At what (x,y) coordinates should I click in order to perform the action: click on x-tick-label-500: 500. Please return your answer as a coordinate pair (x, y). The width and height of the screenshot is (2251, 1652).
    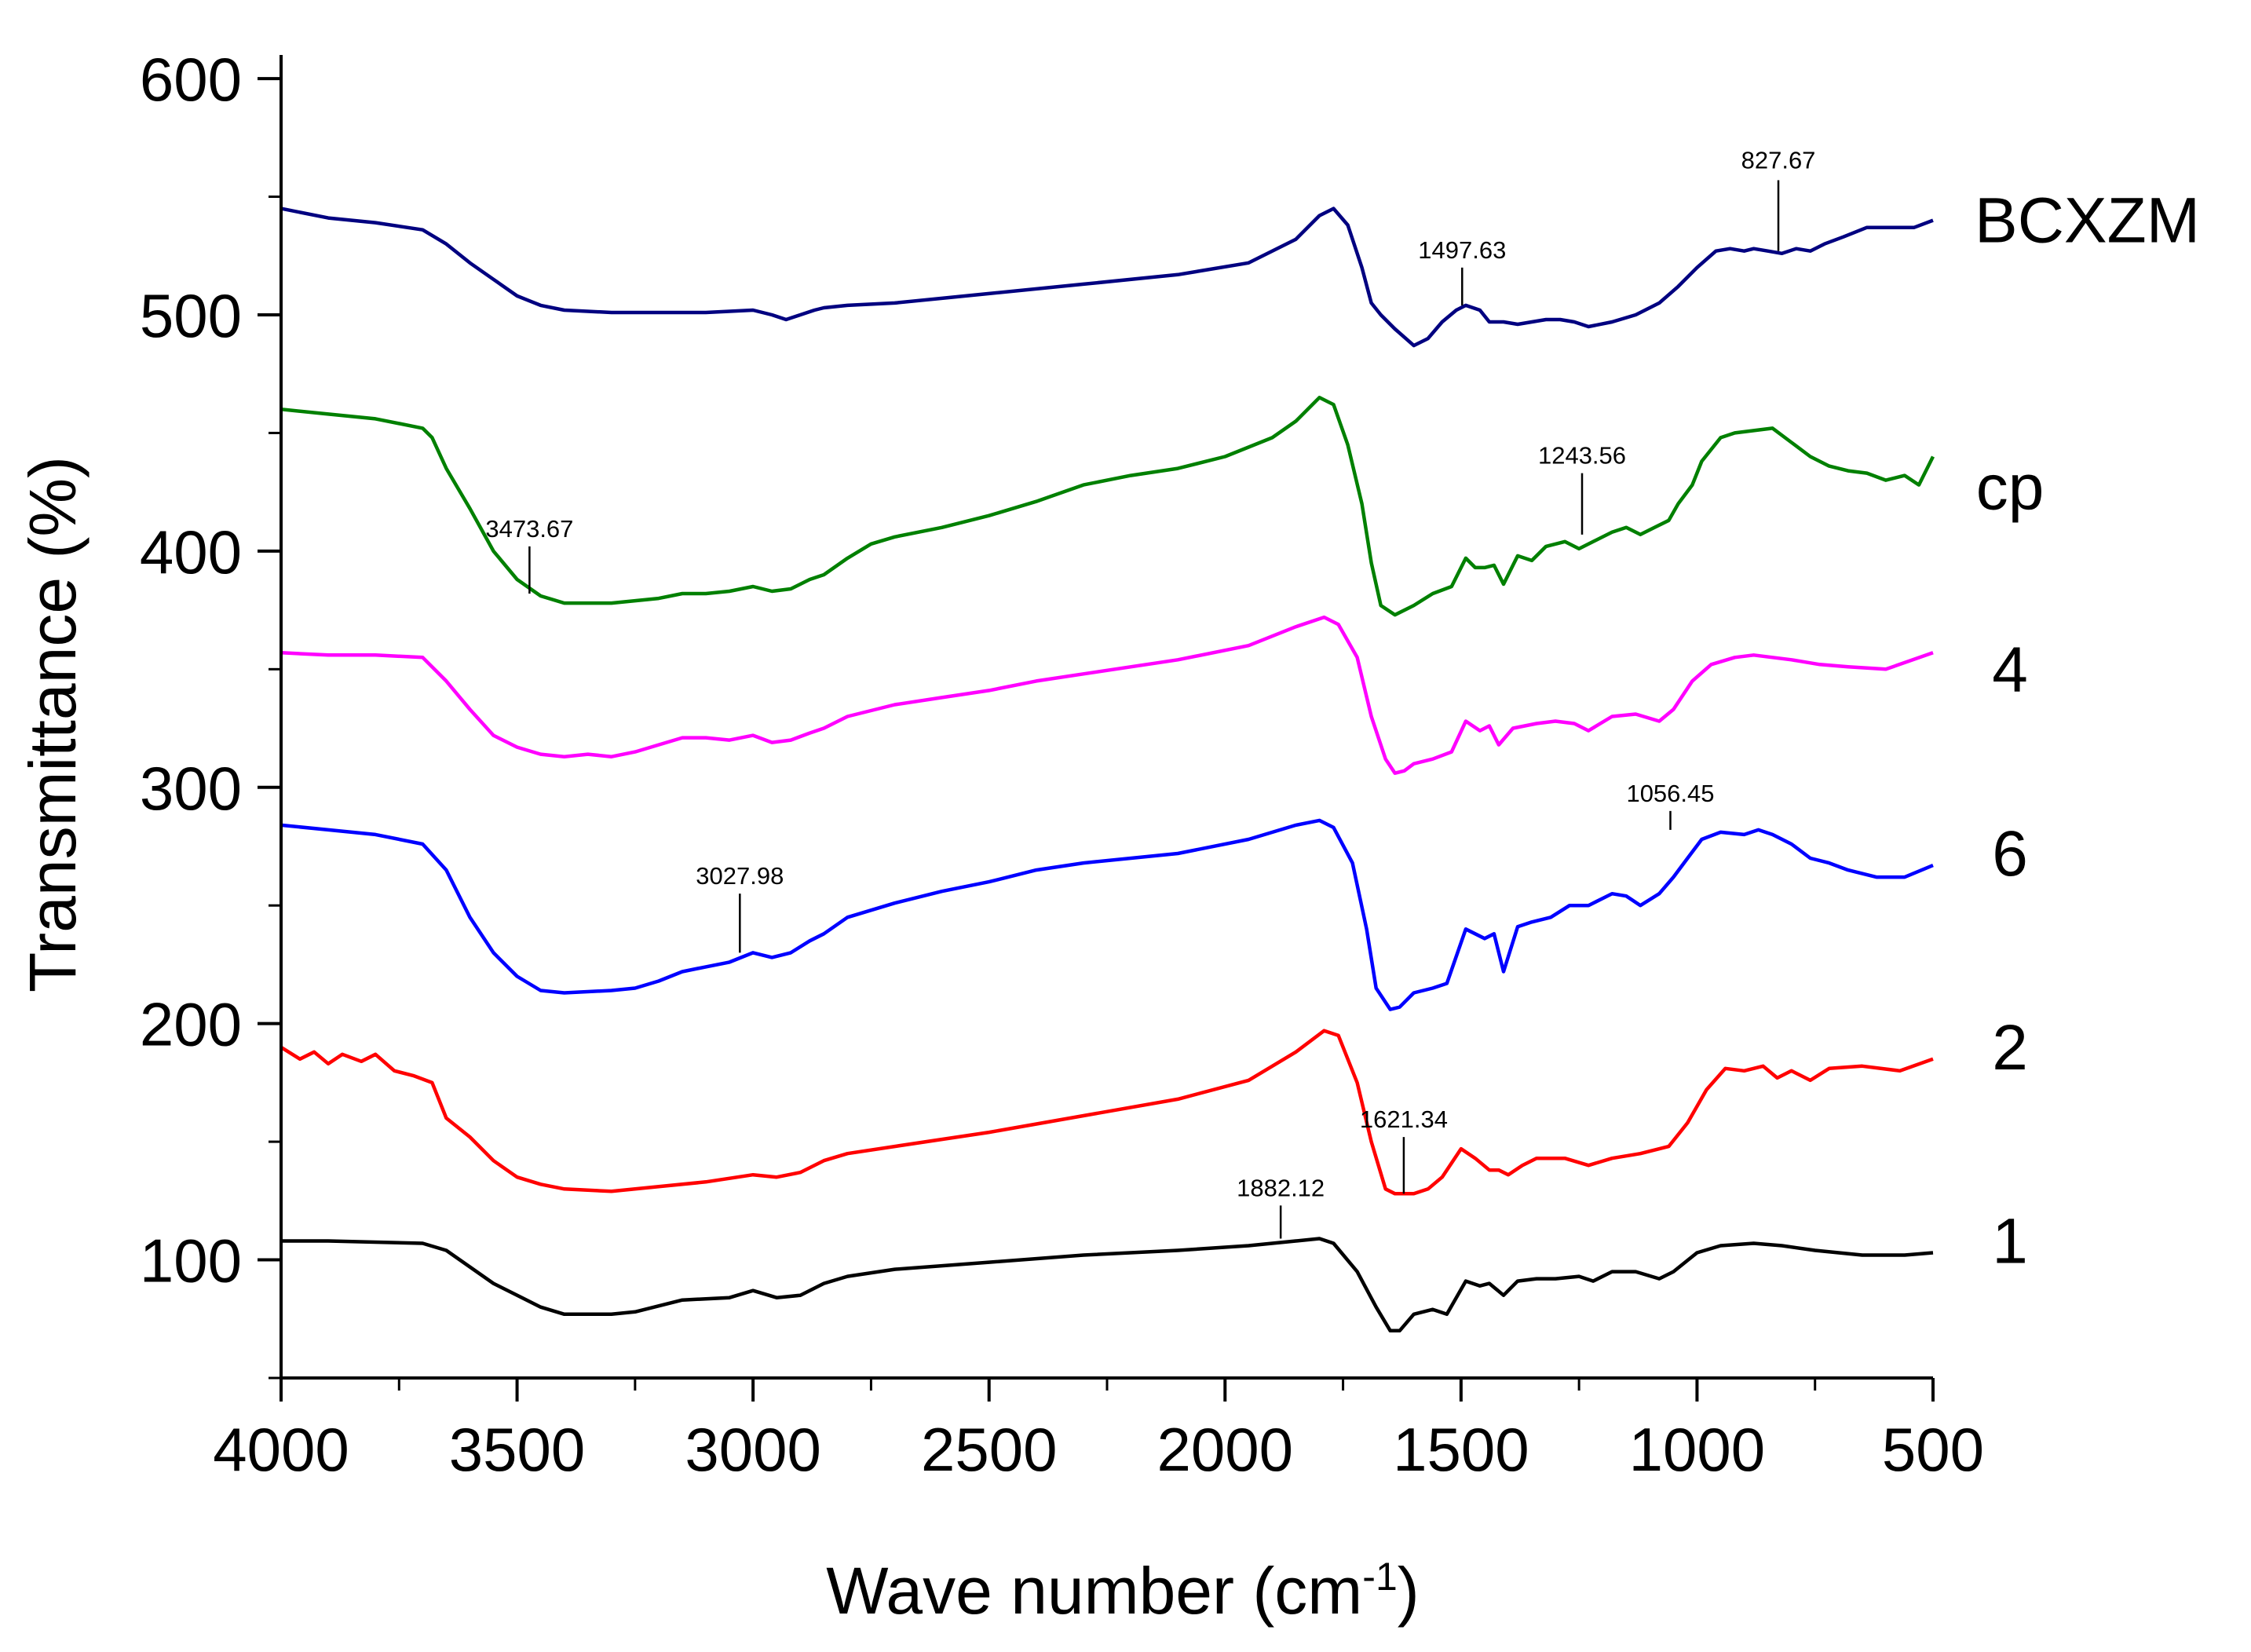
    Looking at the image, I should click on (1933, 1449).